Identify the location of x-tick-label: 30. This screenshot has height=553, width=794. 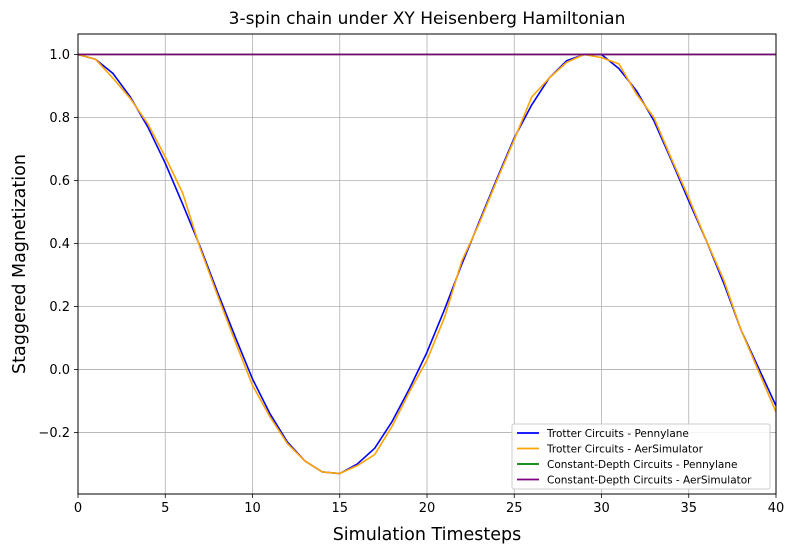
(601, 508).